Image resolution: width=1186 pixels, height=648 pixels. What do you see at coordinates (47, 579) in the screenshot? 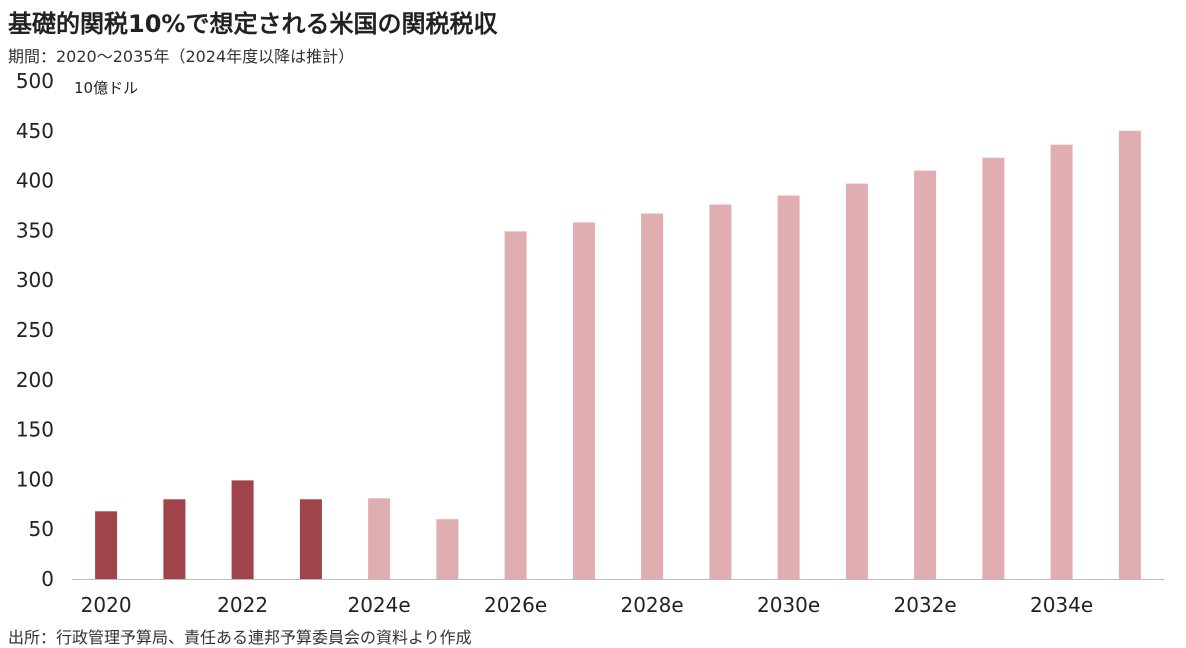
I see `y-tick-label: 0` at bounding box center [47, 579].